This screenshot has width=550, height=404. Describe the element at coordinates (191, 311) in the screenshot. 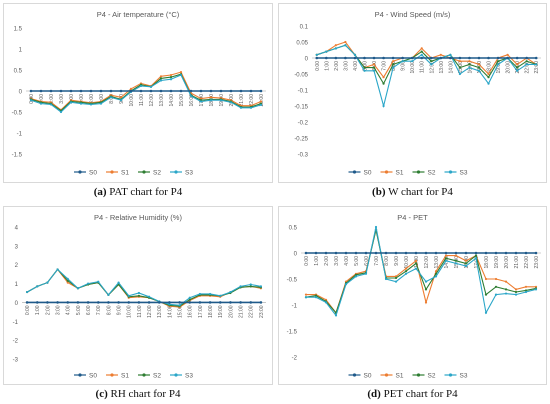

I see `x-tick-label: 16:00` at that location.